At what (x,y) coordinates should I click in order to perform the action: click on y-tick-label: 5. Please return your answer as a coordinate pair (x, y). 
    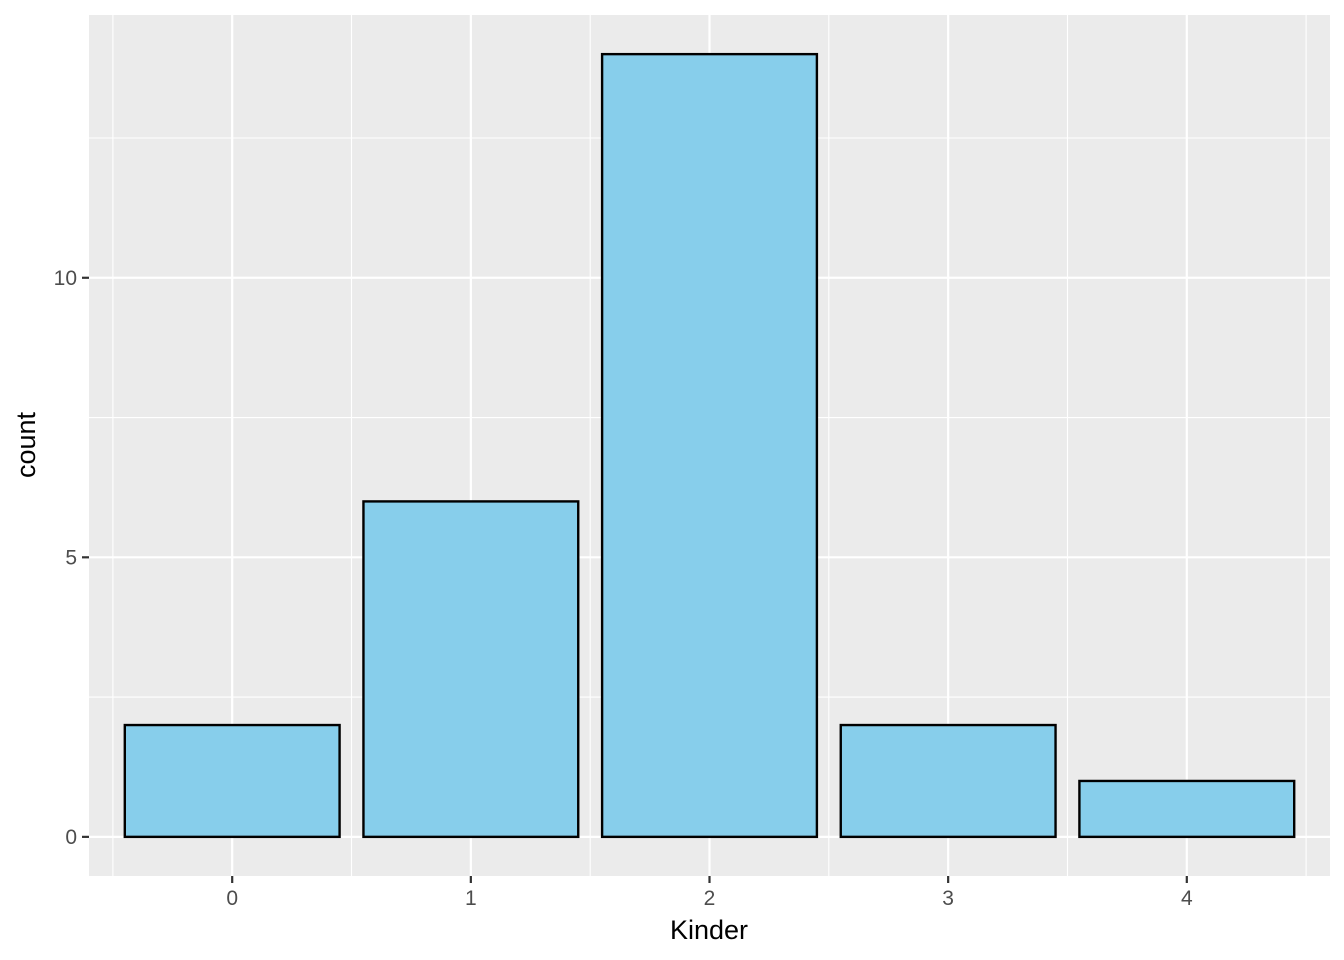
    Looking at the image, I should click on (71, 557).